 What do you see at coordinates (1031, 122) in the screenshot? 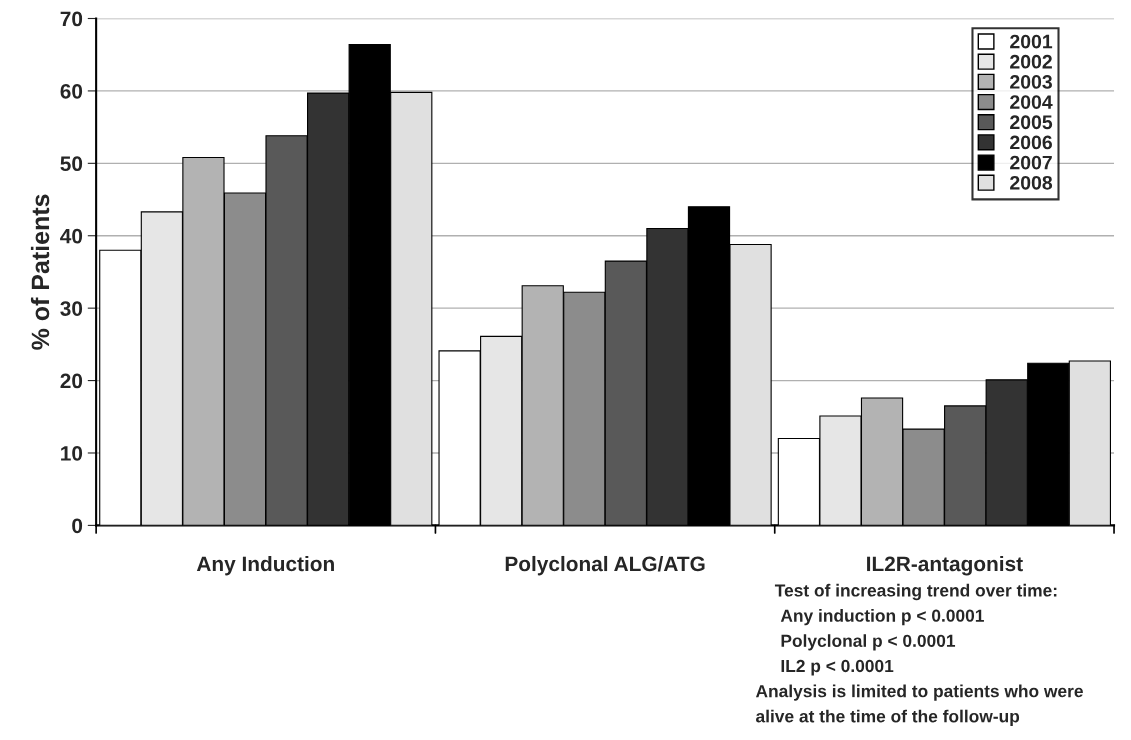
I see `legend-label: 2005` at bounding box center [1031, 122].